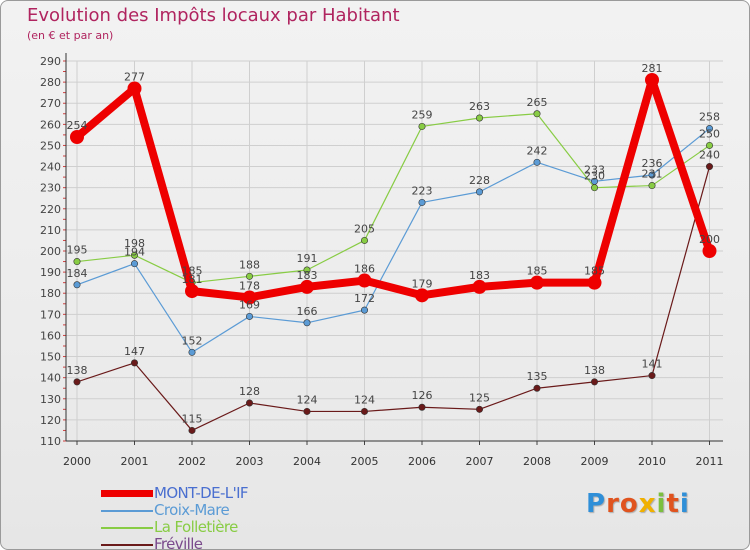 This screenshot has width=750, height=550. I want to click on y-tick-label: 250, so click(50, 145).